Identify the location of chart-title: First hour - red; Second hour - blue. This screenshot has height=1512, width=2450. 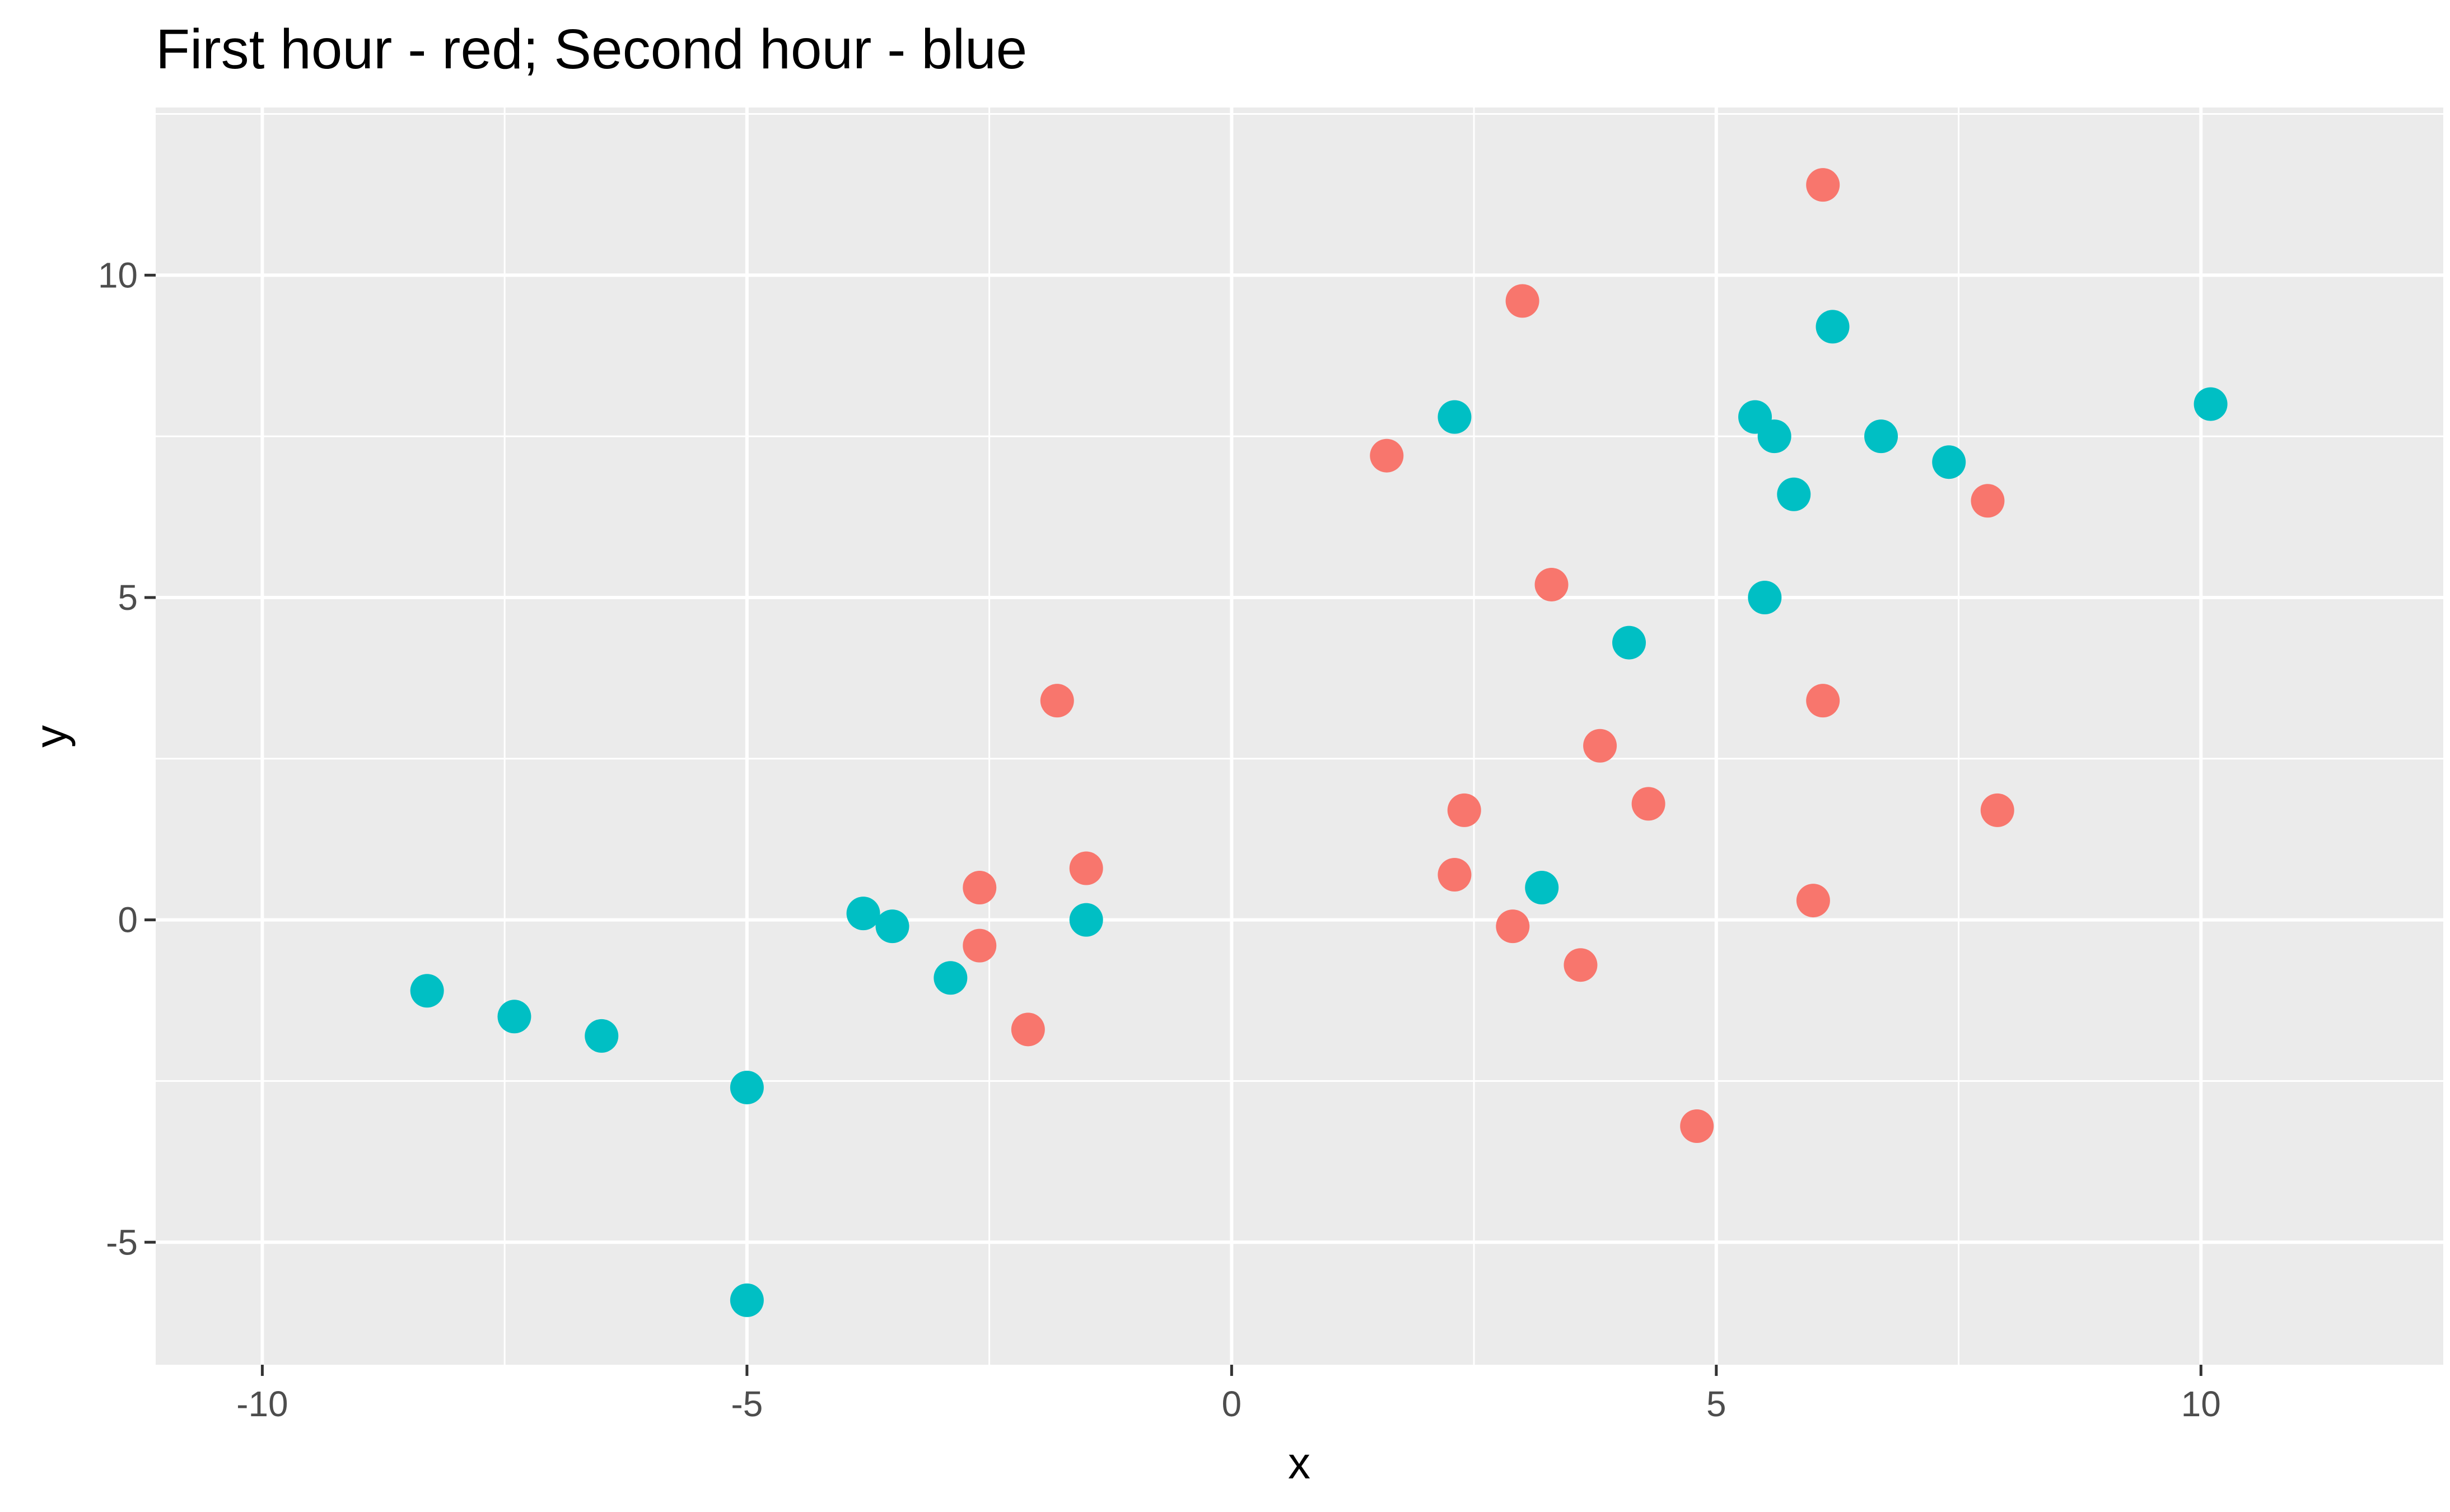
(591, 50).